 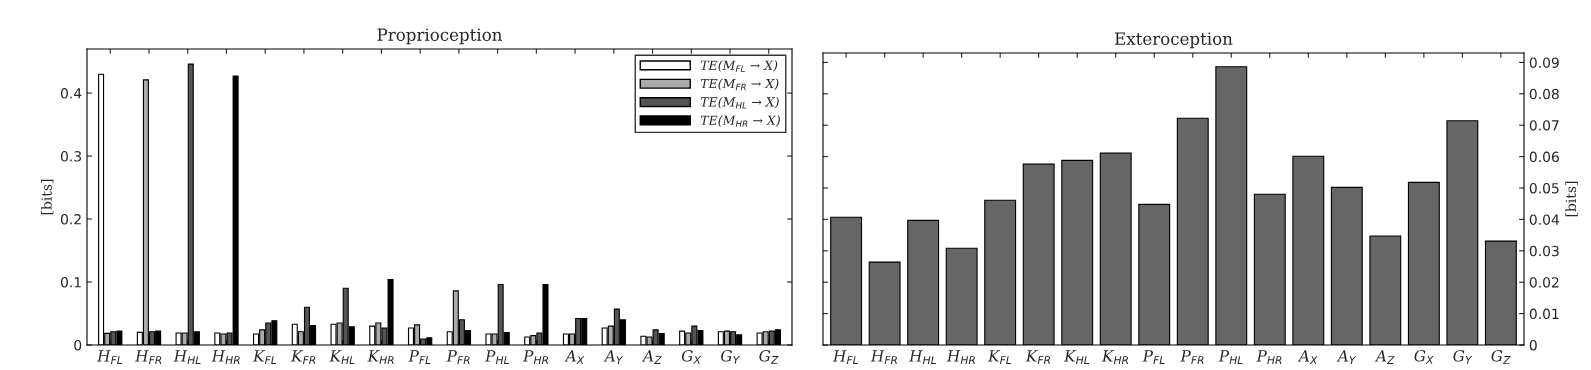 What do you see at coordinates (47, 197) in the screenshot?
I see `y-axis-title: [bits]` at bounding box center [47, 197].